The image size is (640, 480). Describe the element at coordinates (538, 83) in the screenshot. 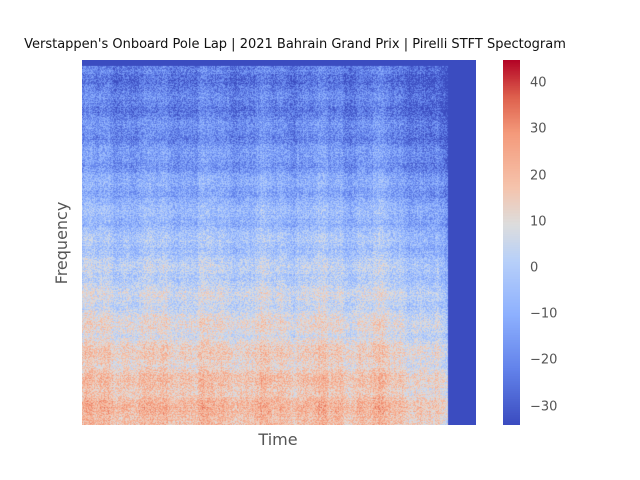

I see `colorbar-tick-label: 40` at that location.